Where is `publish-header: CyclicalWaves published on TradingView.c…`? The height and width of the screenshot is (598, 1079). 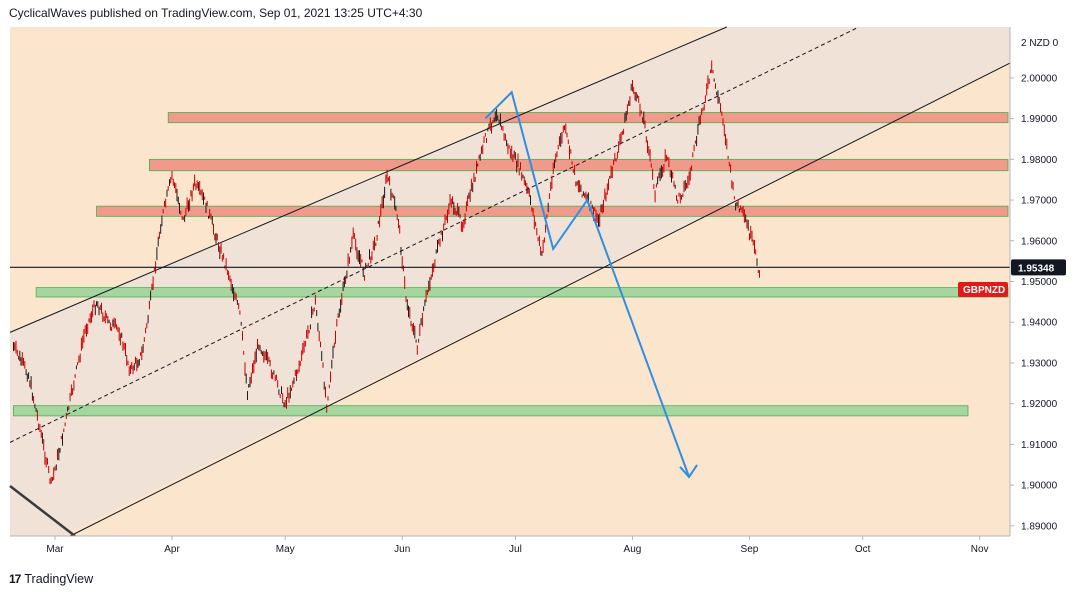
publish-header: CyclicalWaves published on TradingView.c… is located at coordinates (216, 13).